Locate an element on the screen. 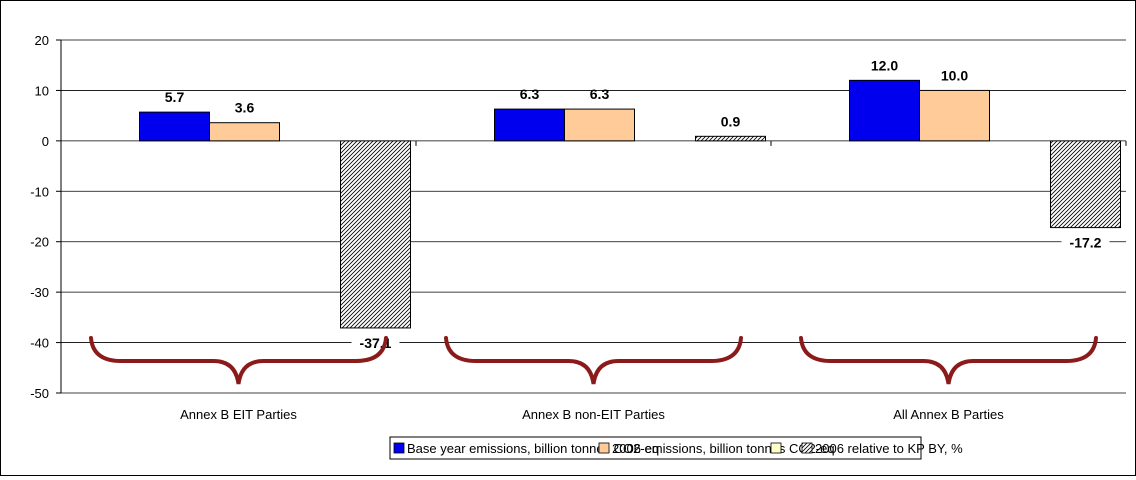 This screenshot has height=480, width=1136. y-tick-label: 20 is located at coordinates (42, 40).